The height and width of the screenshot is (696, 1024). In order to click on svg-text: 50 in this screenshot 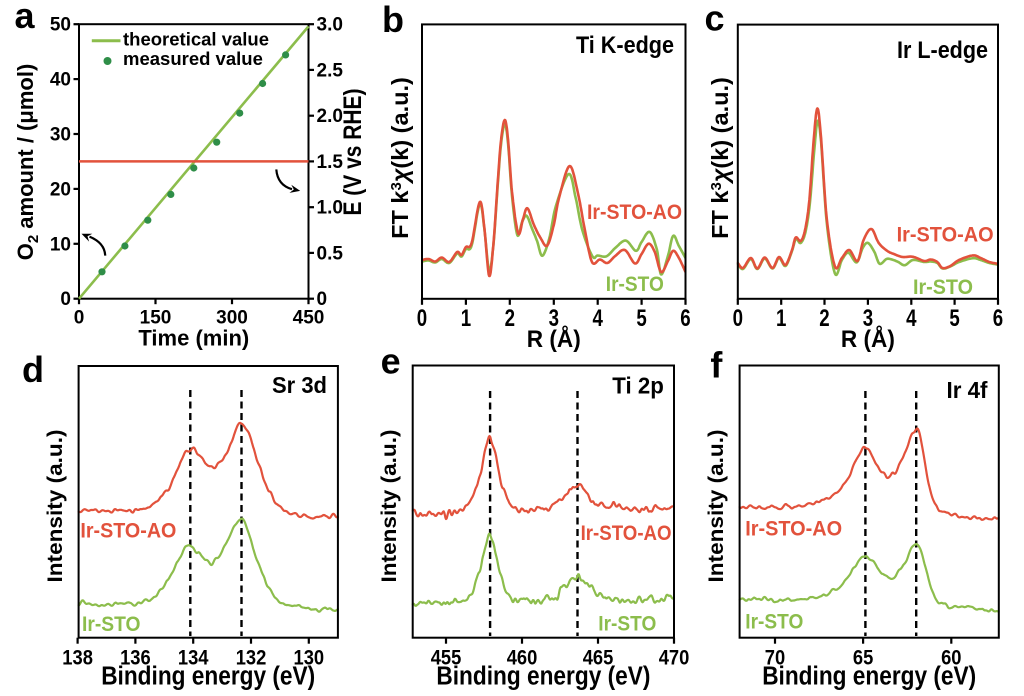, I will do `click(60, 25)`.